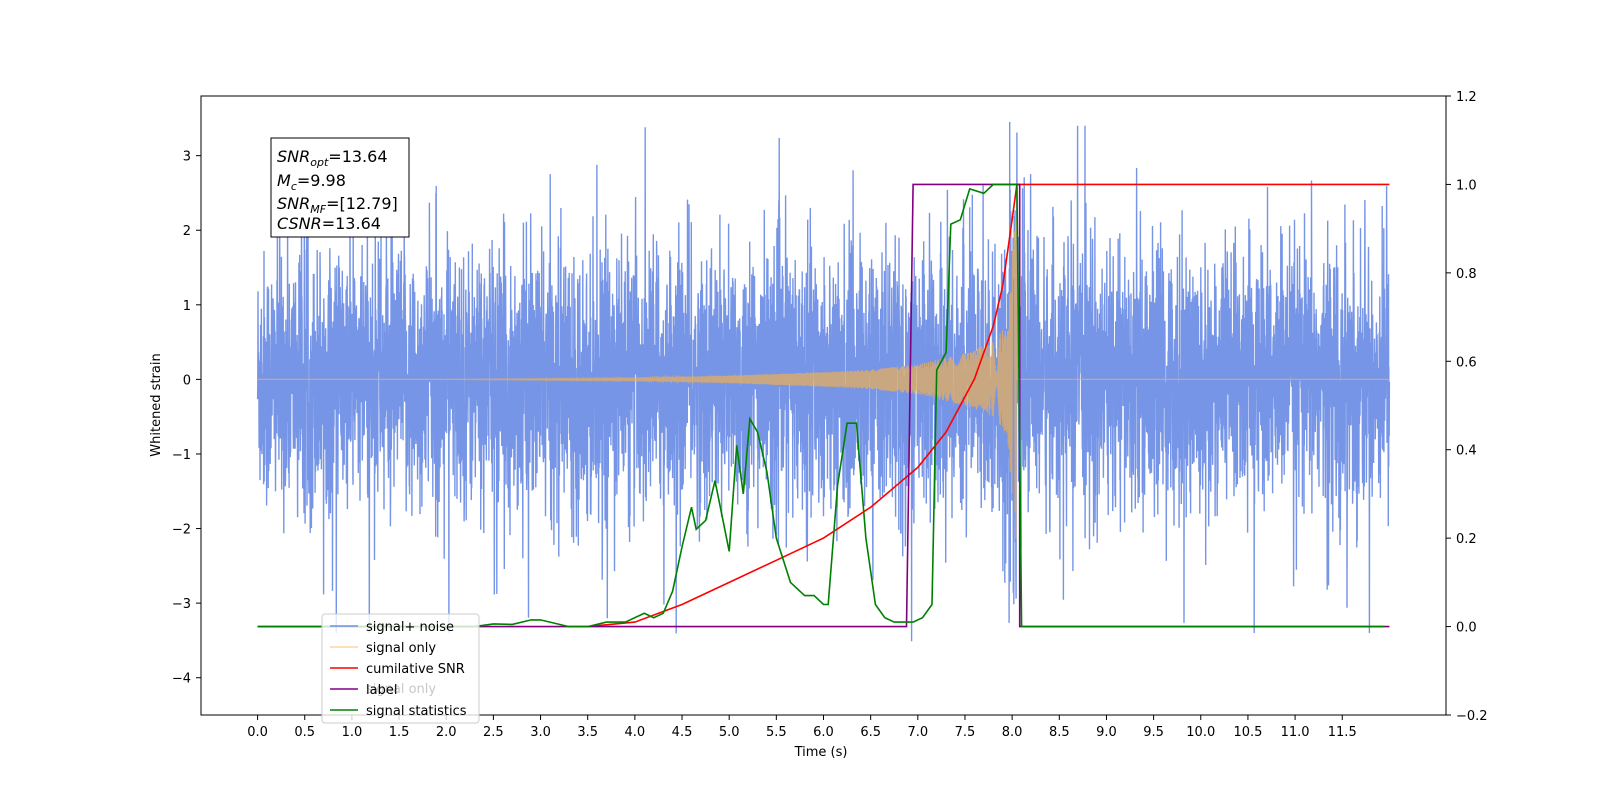 The width and height of the screenshot is (1600, 800). I want to click on y-right-tick-label: 0.2, so click(1466, 539).